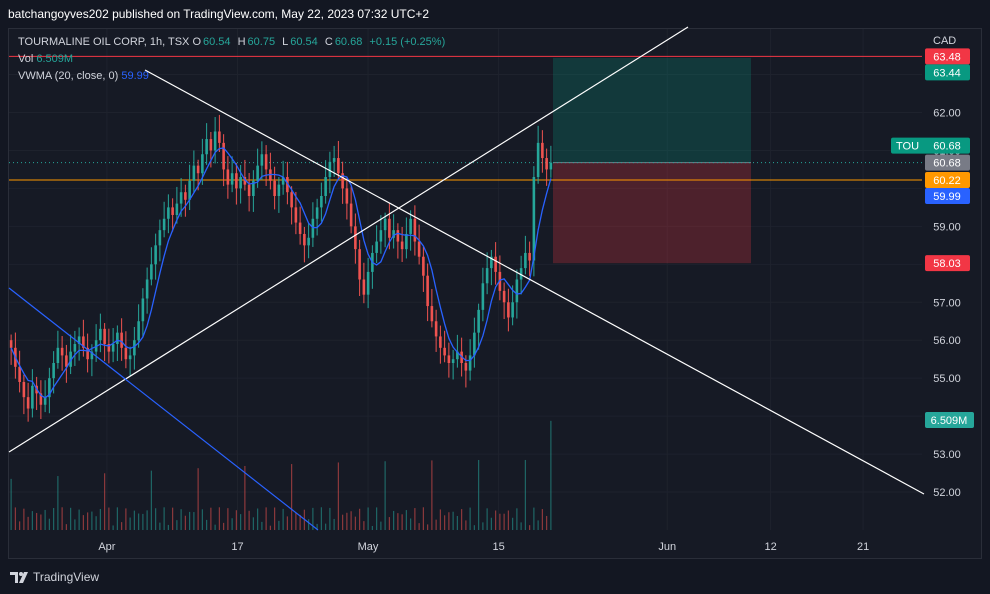 Image resolution: width=990 pixels, height=594 pixels. What do you see at coordinates (667, 547) in the screenshot?
I see `x-tick-label: Jun` at bounding box center [667, 547].